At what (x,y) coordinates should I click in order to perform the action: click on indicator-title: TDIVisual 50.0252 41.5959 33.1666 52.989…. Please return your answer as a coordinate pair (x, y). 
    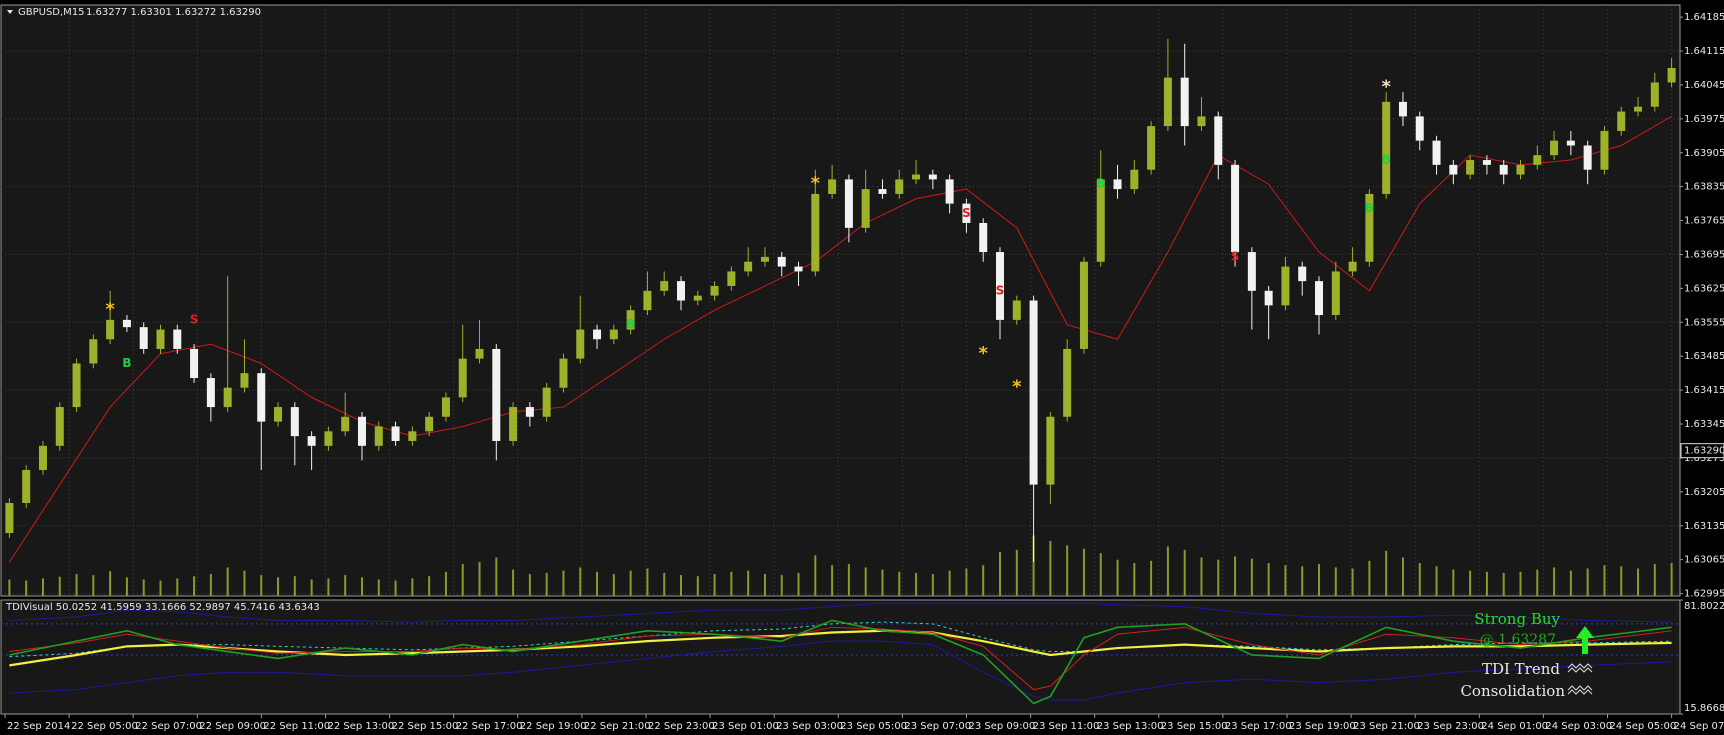
    Looking at the image, I should click on (162, 607).